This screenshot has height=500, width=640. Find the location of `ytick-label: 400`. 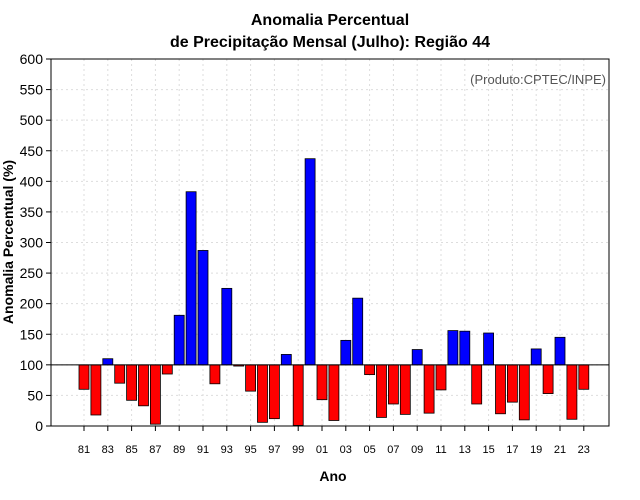

ytick-label: 400 is located at coordinates (32, 181).